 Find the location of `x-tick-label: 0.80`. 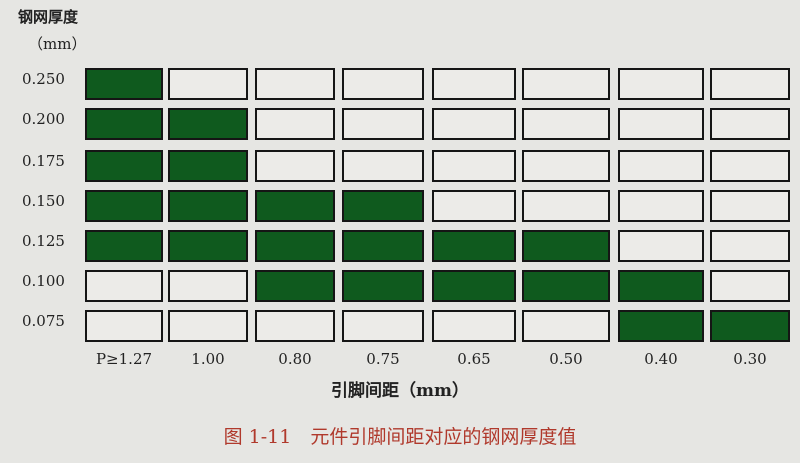

x-tick-label: 0.80 is located at coordinates (295, 359).